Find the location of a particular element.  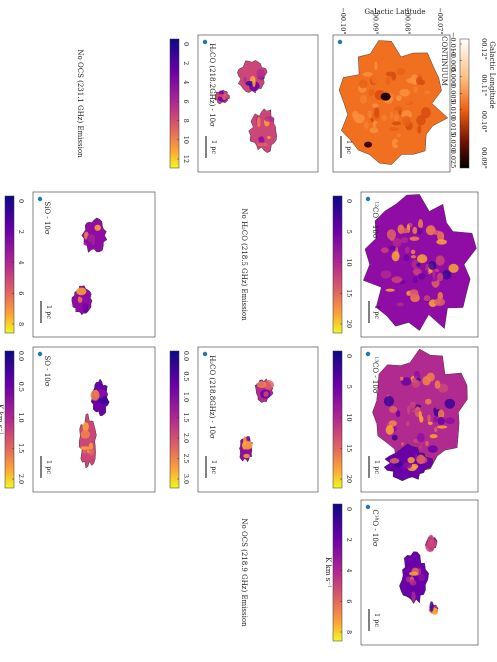

colorbar-tick-label: 0.015 is located at coordinates (453, 126).